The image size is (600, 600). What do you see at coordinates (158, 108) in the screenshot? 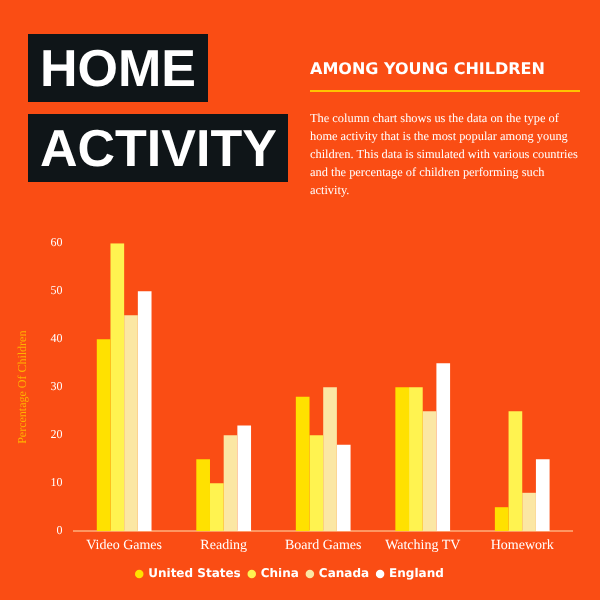
I see `chart-title: HOME ACTIVITY` at bounding box center [158, 108].